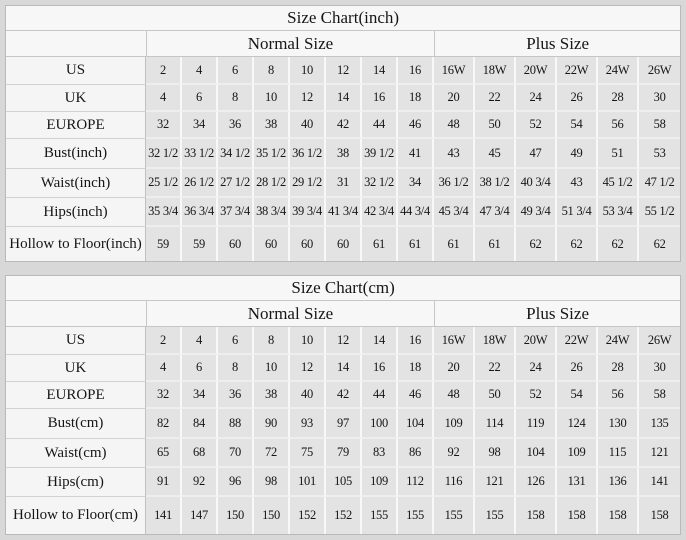 Image resolution: width=686 pixels, height=540 pixels. What do you see at coordinates (164, 125) in the screenshot?
I see `size-value-cell: 32` at bounding box center [164, 125].